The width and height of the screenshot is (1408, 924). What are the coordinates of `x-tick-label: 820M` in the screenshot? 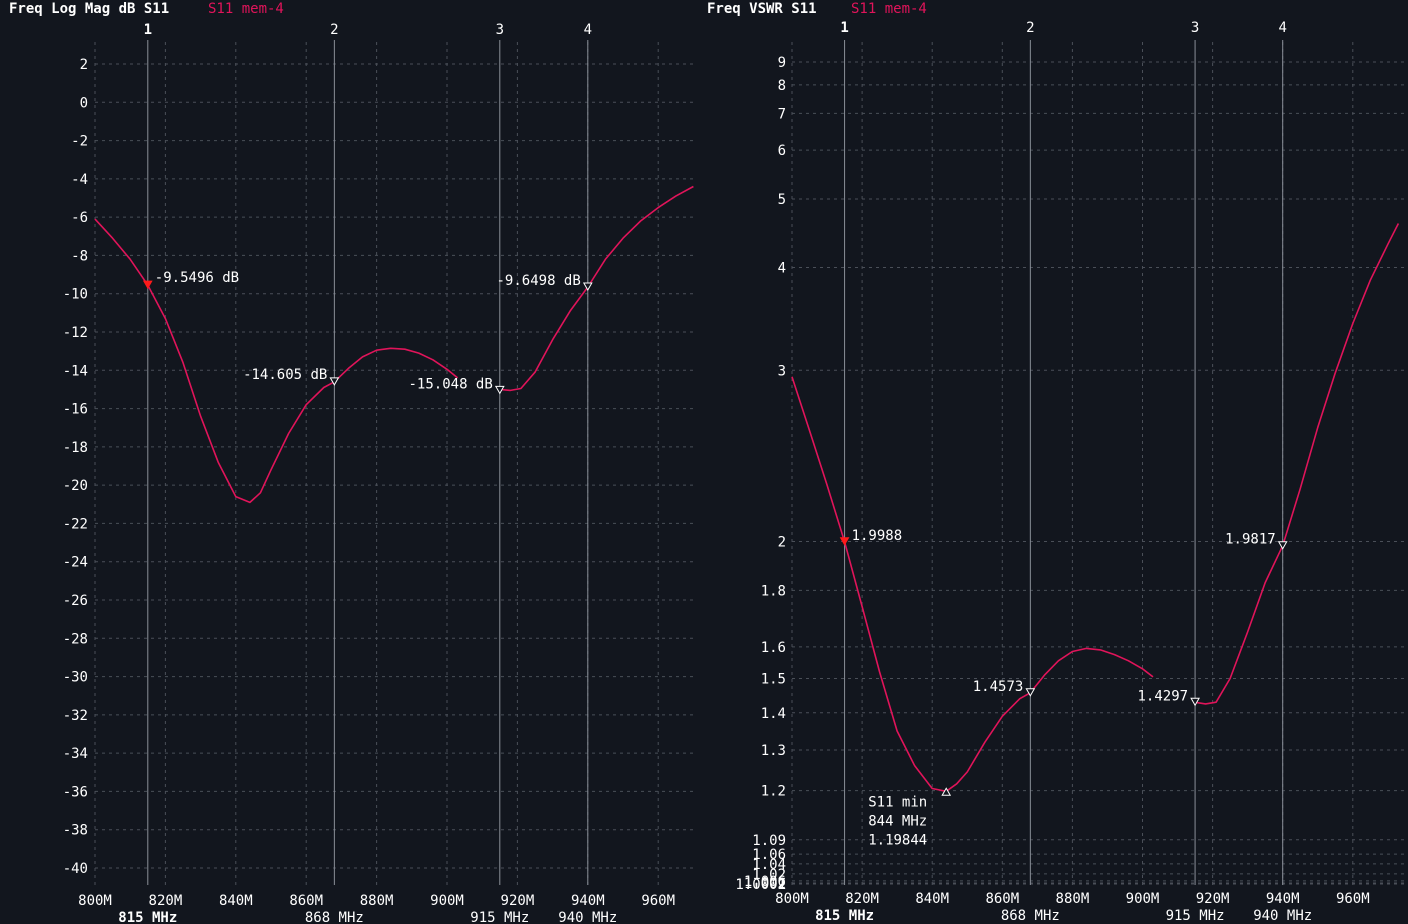 It's located at (166, 901).